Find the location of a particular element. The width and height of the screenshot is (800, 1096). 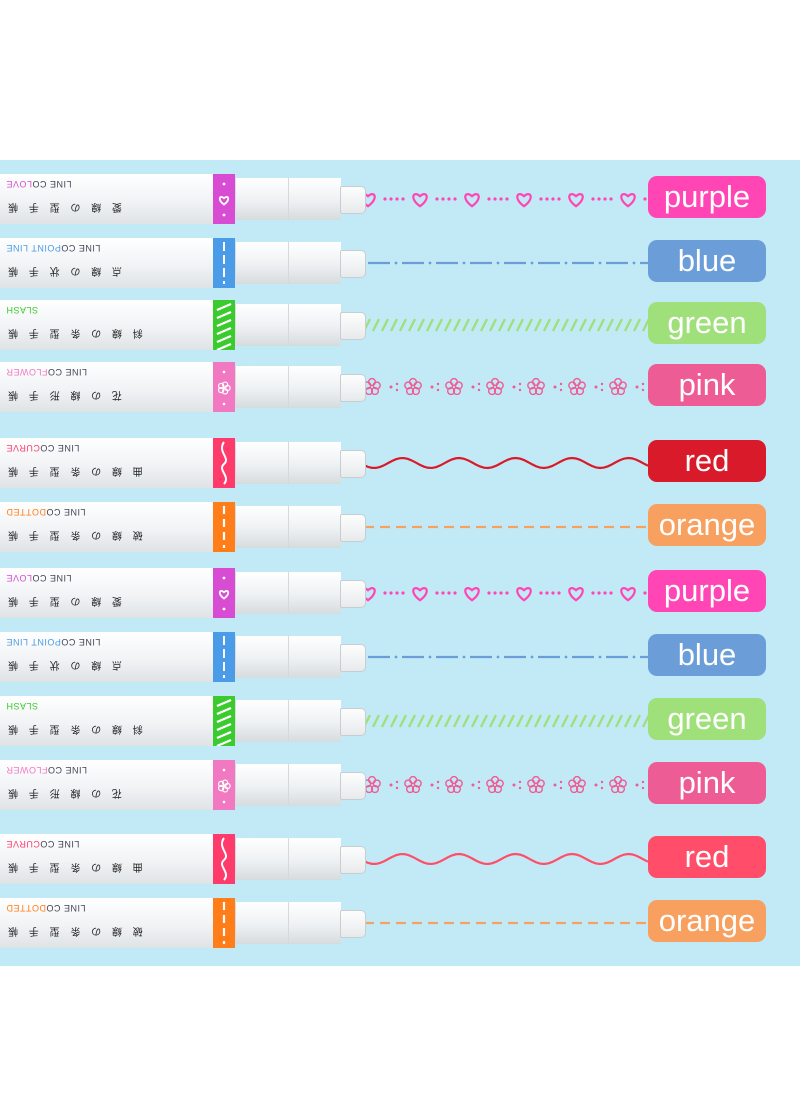

pen-style-name: POINT LINE is located at coordinates (33, 248).